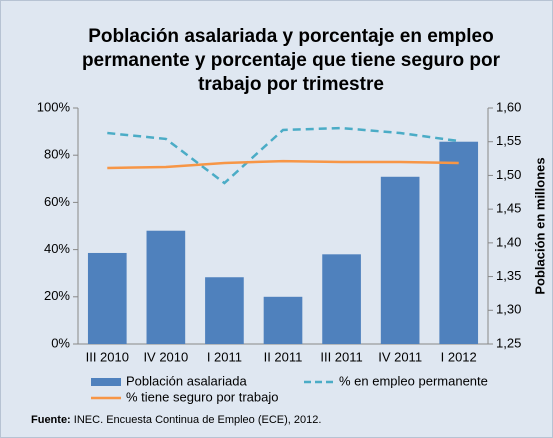 The width and height of the screenshot is (553, 438). What do you see at coordinates (459, 356) in the screenshot?
I see `x-tick-label: I 2012` at bounding box center [459, 356].